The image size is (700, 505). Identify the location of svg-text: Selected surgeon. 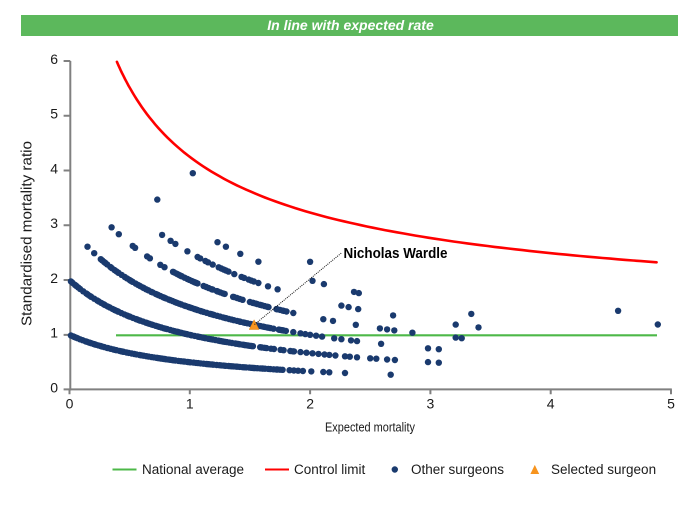
(603, 469).